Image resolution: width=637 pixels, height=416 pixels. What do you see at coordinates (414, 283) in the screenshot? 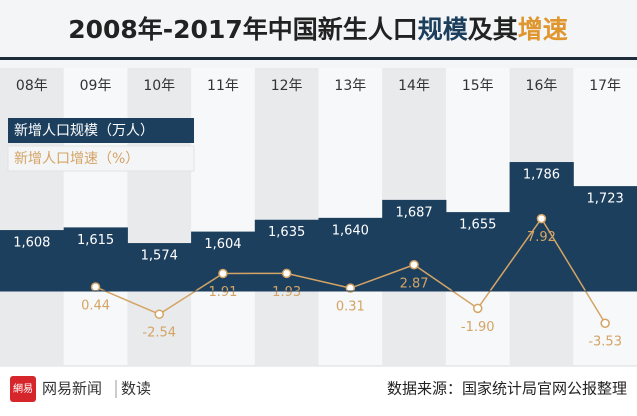
I see `line-value-label: 2.87` at bounding box center [414, 283].